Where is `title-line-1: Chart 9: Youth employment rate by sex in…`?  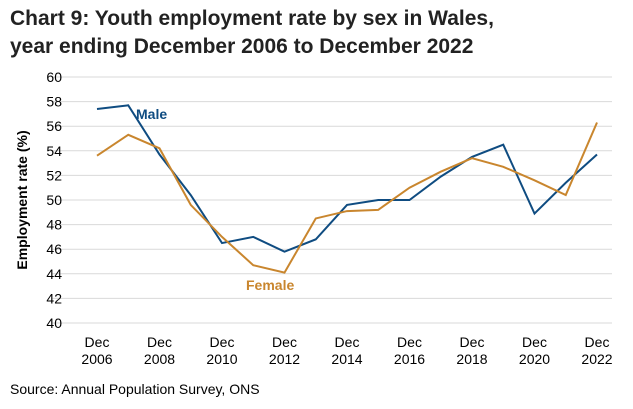
title-line-1: Chart 9: Youth employment rate by sex in… is located at coordinates (252, 18).